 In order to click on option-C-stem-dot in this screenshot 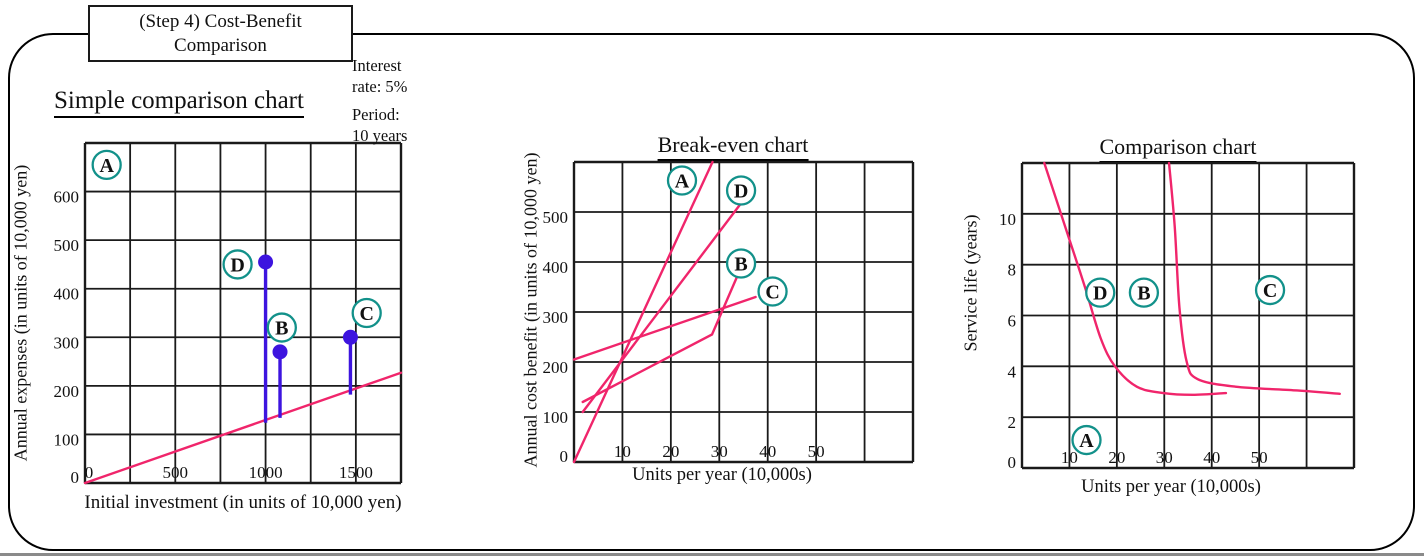, I will do `click(350, 337)`.